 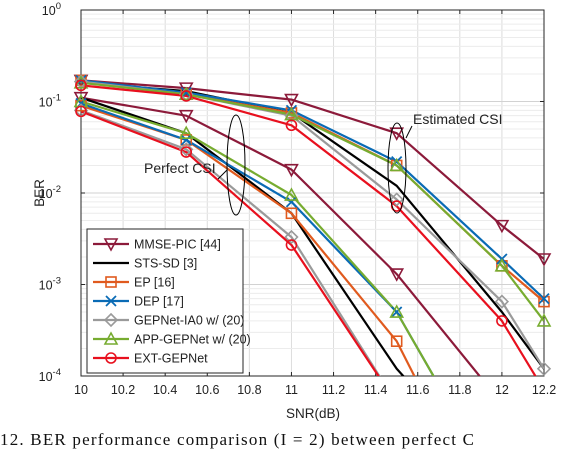 I want to click on estimated-csi-label: Estimated CSI, so click(x=457, y=119).